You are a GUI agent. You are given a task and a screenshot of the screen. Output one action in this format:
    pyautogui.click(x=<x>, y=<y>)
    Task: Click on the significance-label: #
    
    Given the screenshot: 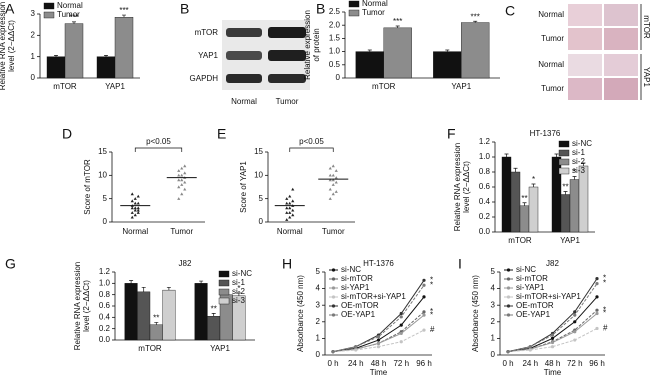 What is the action you would take?
    pyautogui.click(x=432, y=329)
    